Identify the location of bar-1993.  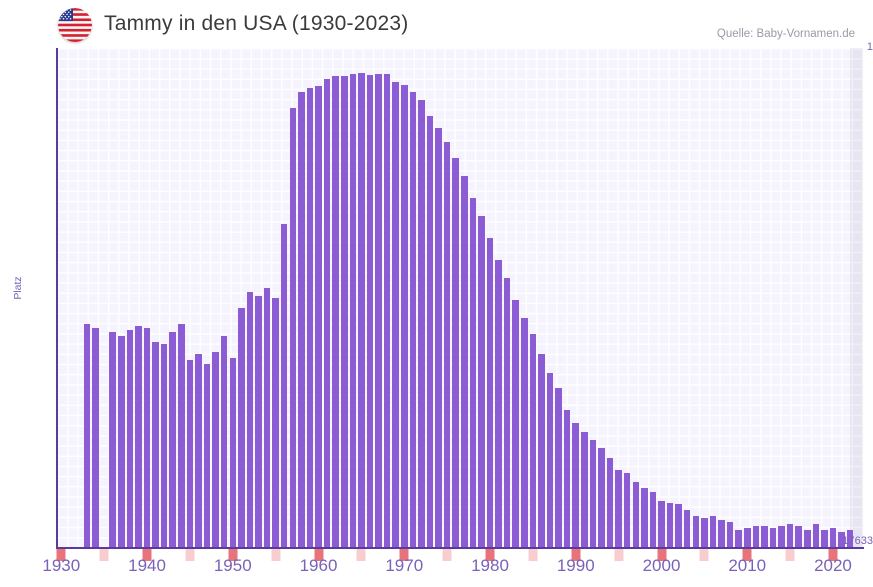
(601, 498).